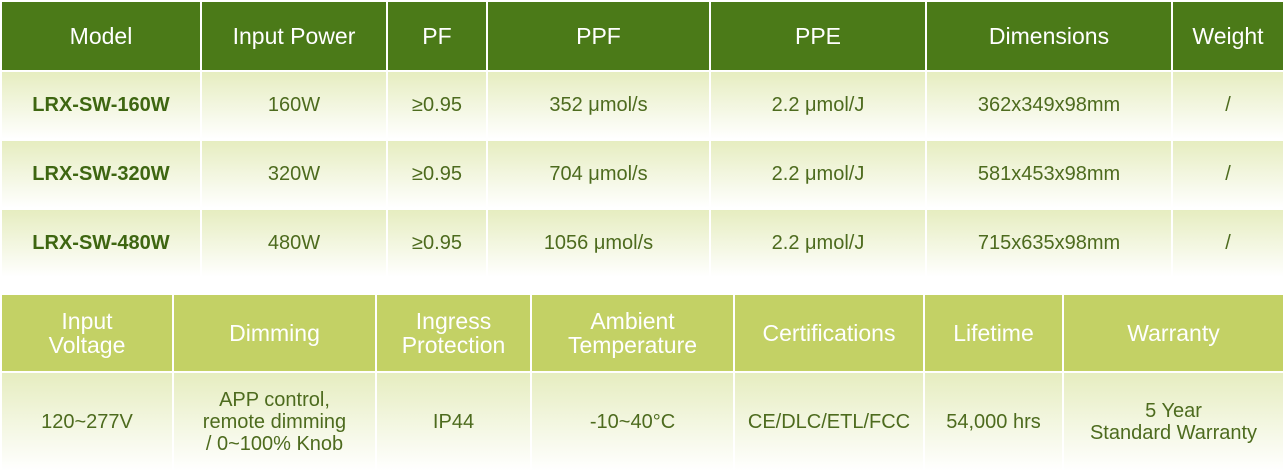 The image size is (1283, 474). Describe the element at coordinates (437, 36) in the screenshot. I see `header-cell: PF` at that location.